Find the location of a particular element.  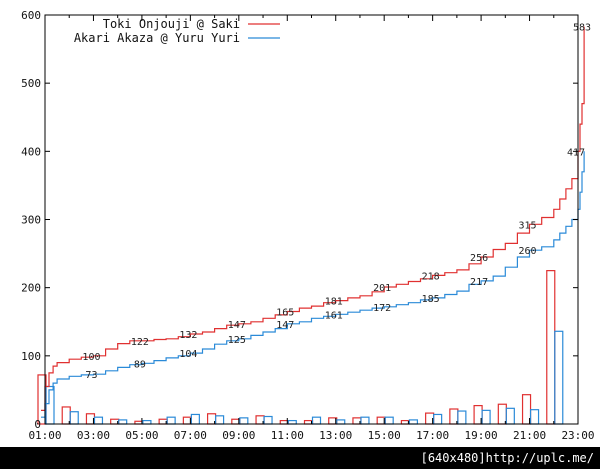

x-tick-label-0700: 07:00 is located at coordinates (190, 435).